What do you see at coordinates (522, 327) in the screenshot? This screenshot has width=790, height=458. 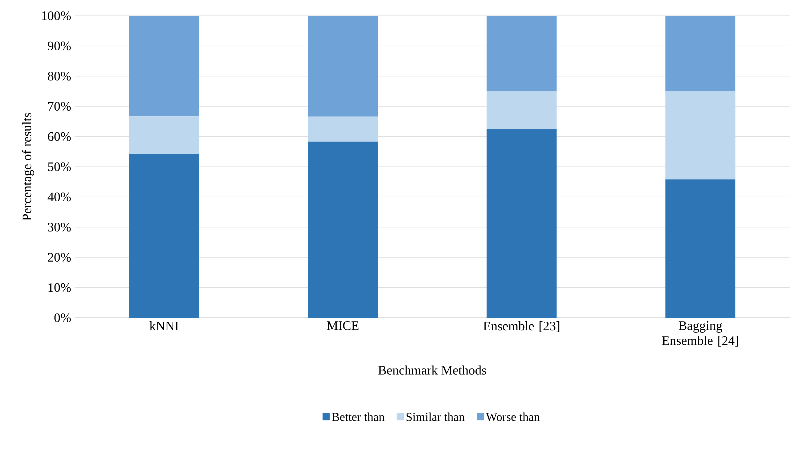 I see `x-tick-label: Ensemble [23]` at bounding box center [522, 327].